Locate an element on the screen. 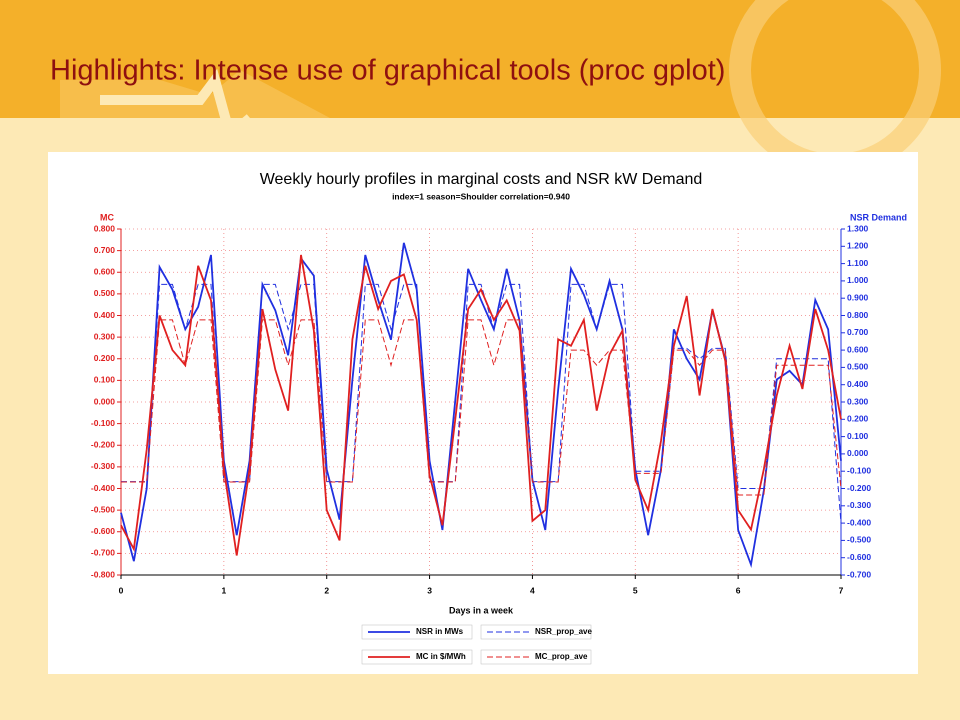 This screenshot has width=960, height=720. y-tick-label: 0.500 is located at coordinates (105, 293).